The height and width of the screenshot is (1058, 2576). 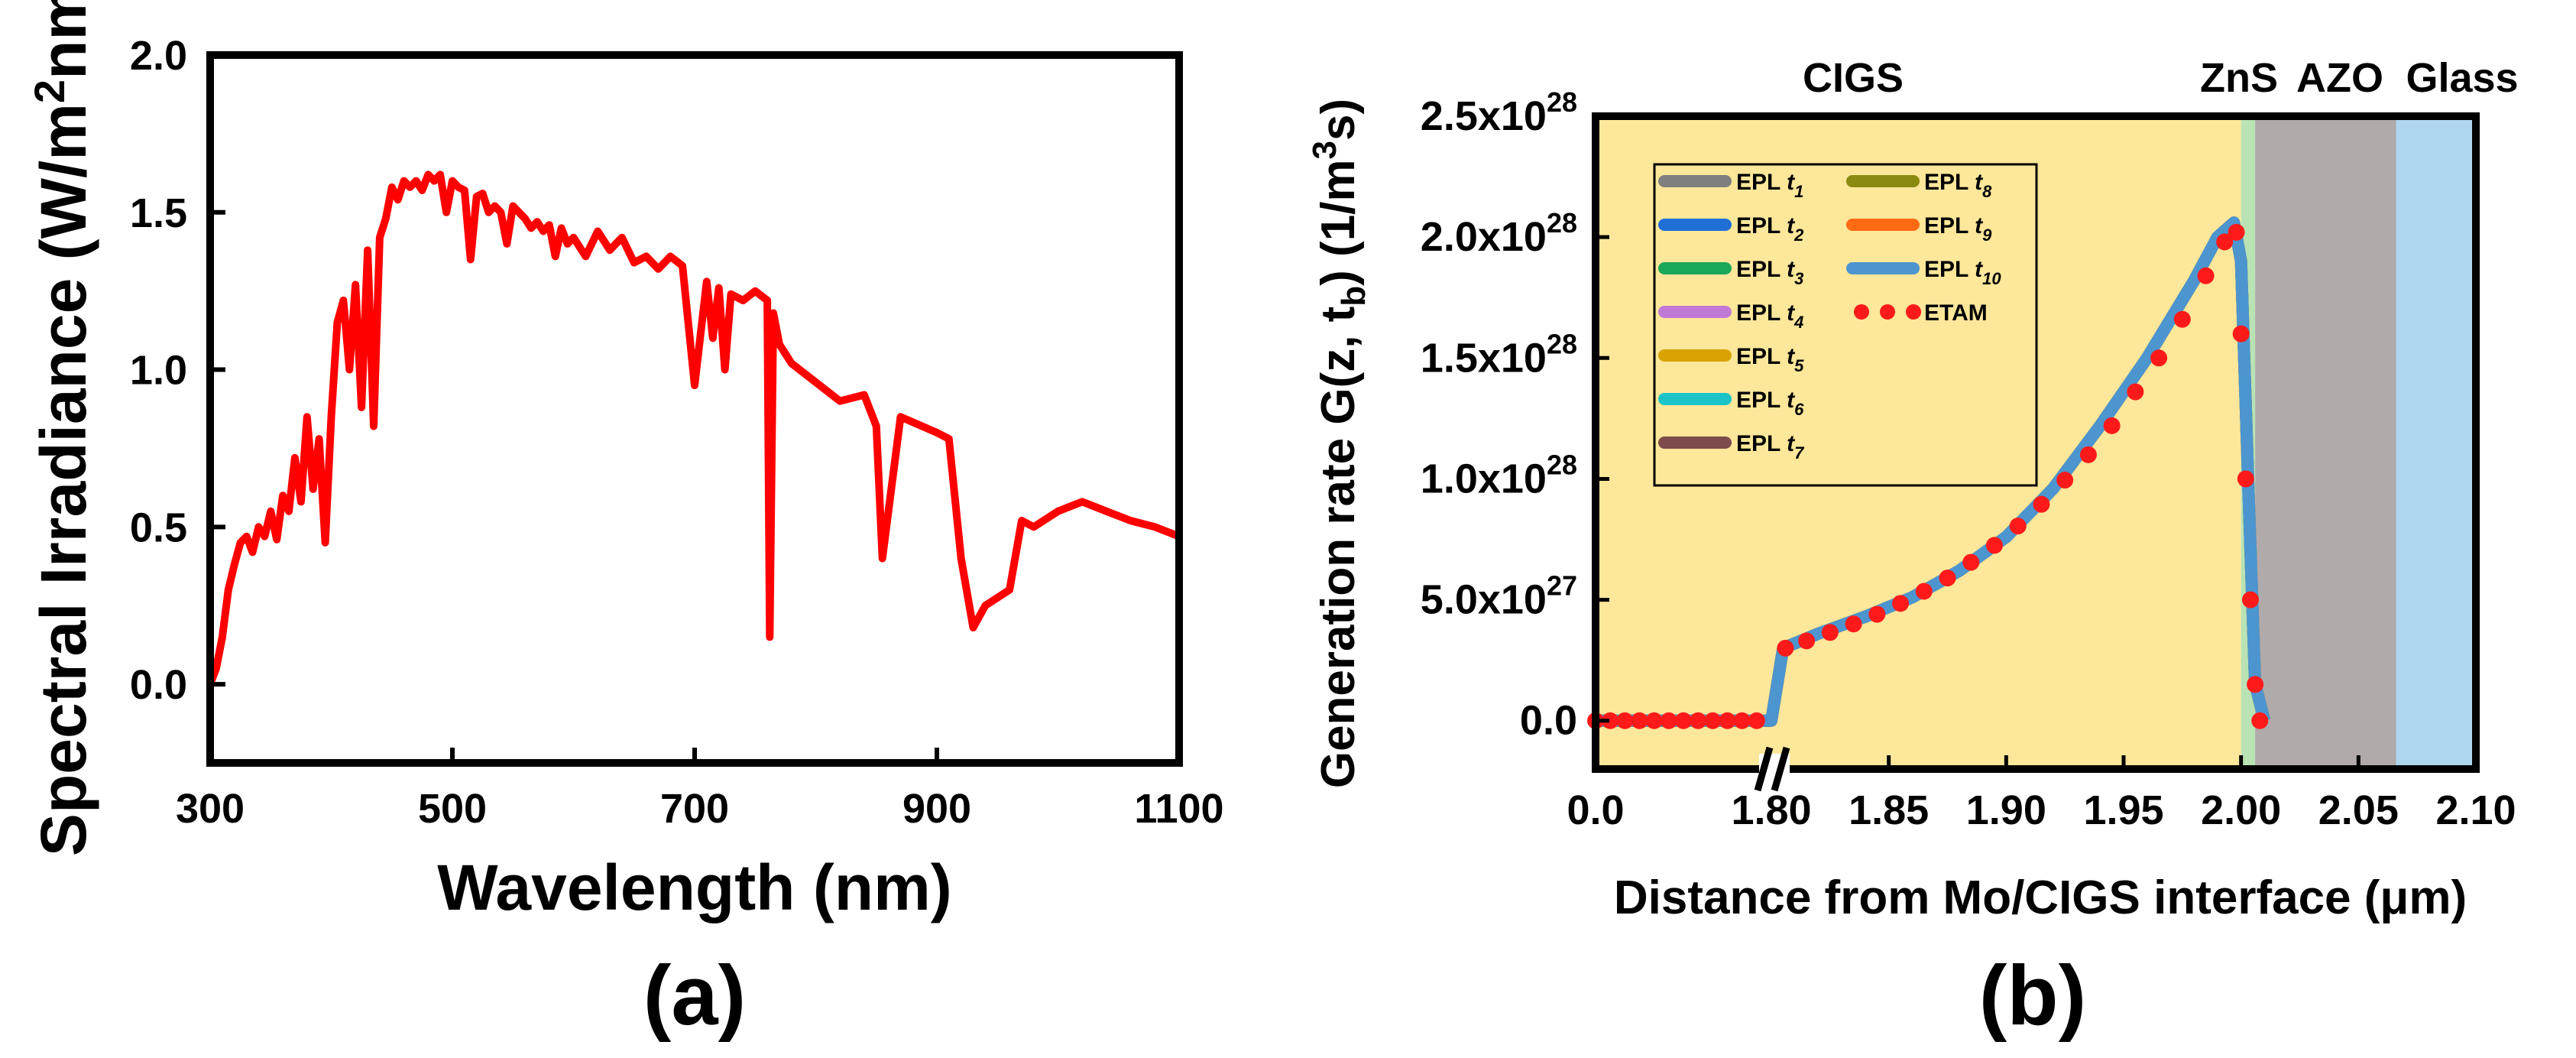 I want to click on legend-label: EPL t2, so click(x=1770, y=229).